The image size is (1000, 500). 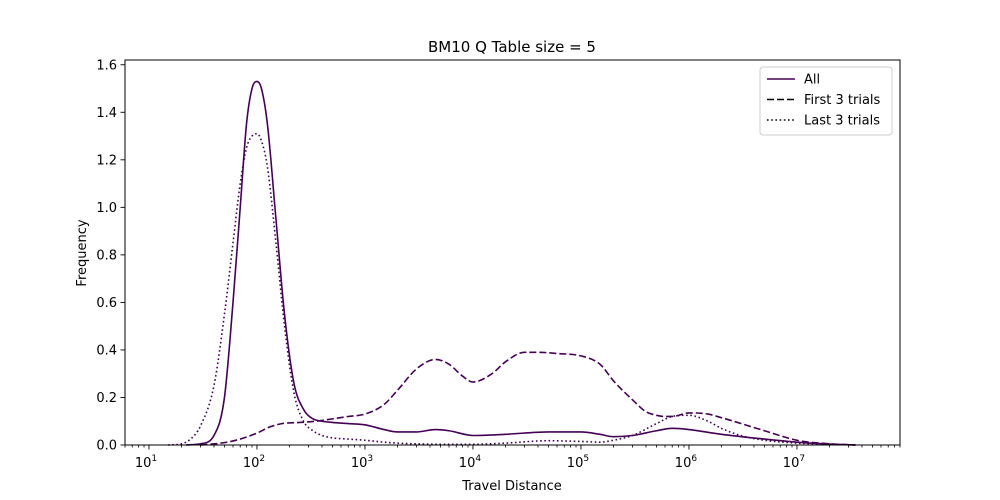 What do you see at coordinates (106, 303) in the screenshot?
I see `y-tick-label: 0.6` at bounding box center [106, 303].